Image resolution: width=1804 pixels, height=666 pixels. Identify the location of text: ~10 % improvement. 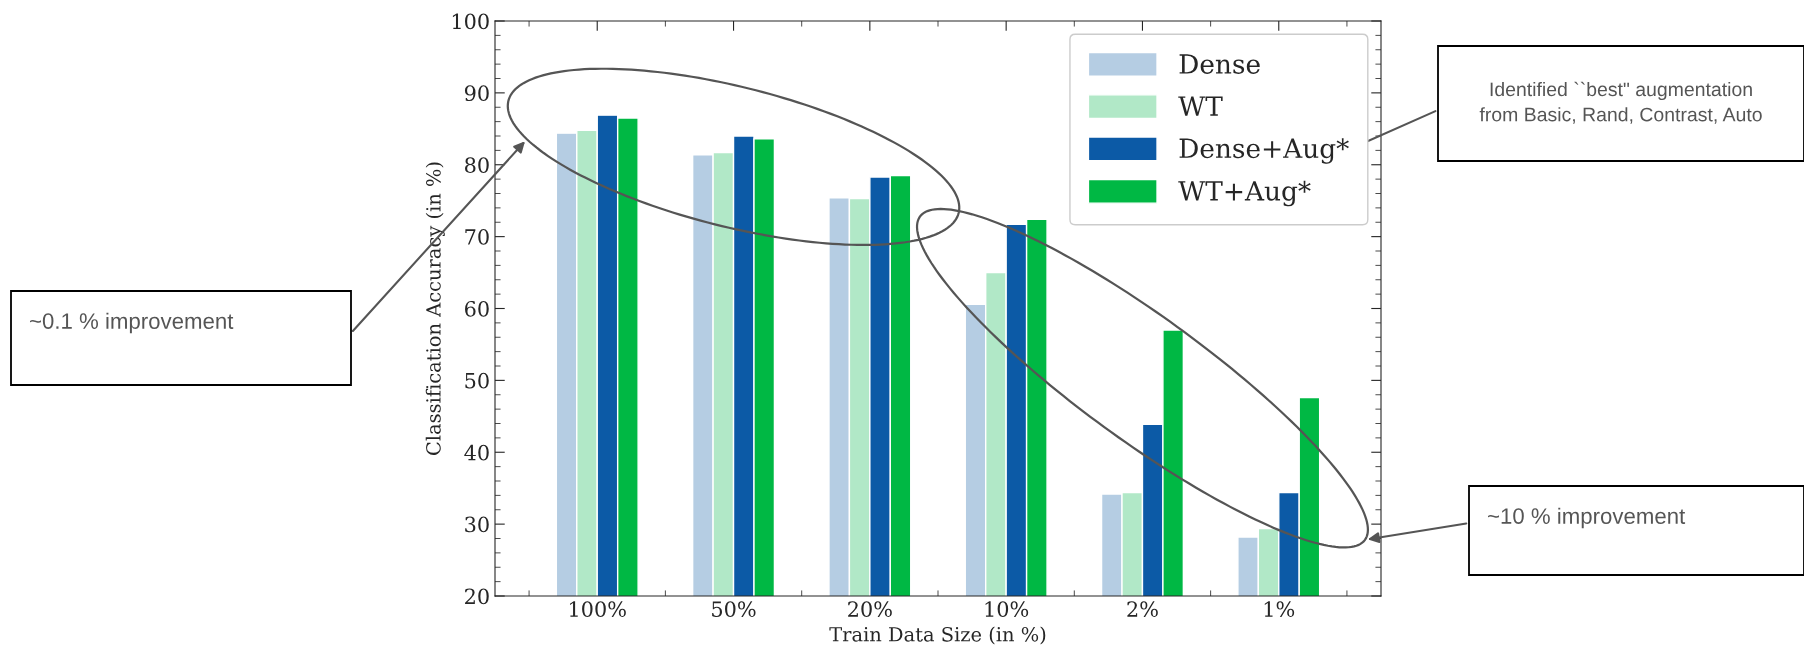
(1587, 518).